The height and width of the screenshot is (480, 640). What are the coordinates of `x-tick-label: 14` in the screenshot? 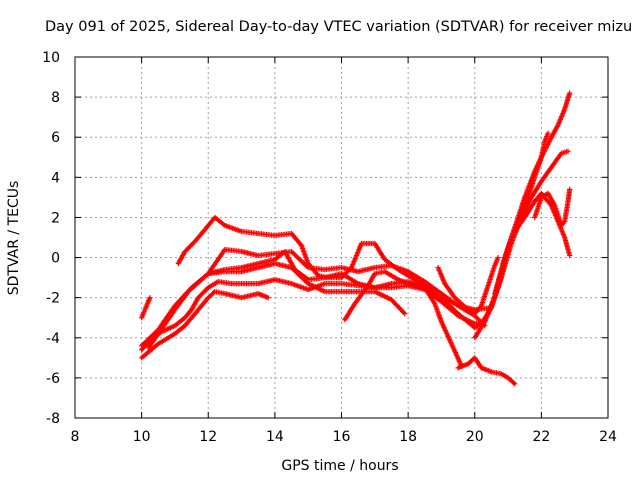 It's located at (275, 437).